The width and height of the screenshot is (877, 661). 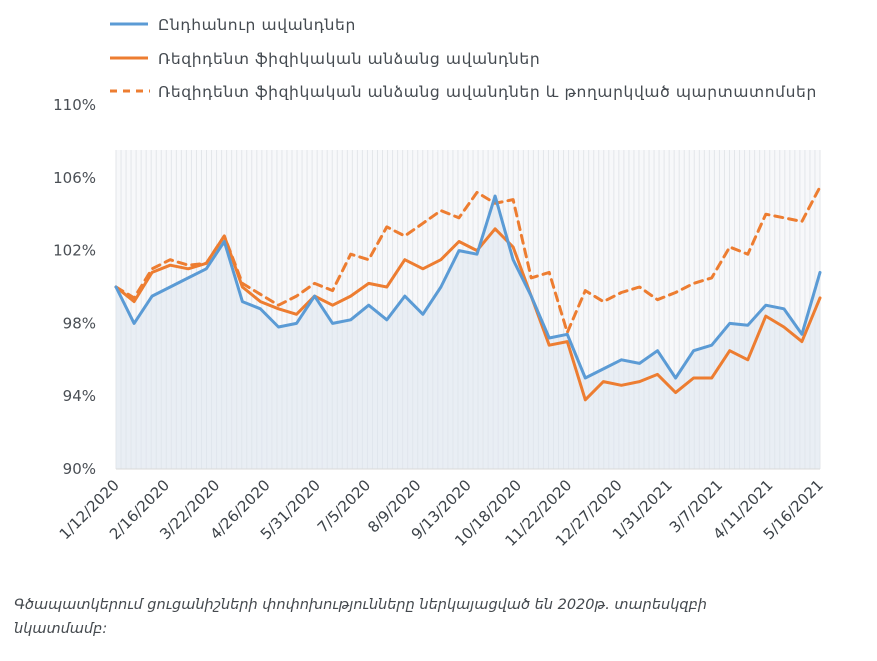 What do you see at coordinates (79, 323) in the screenshot?
I see `y-tick-label: 98%` at bounding box center [79, 323].